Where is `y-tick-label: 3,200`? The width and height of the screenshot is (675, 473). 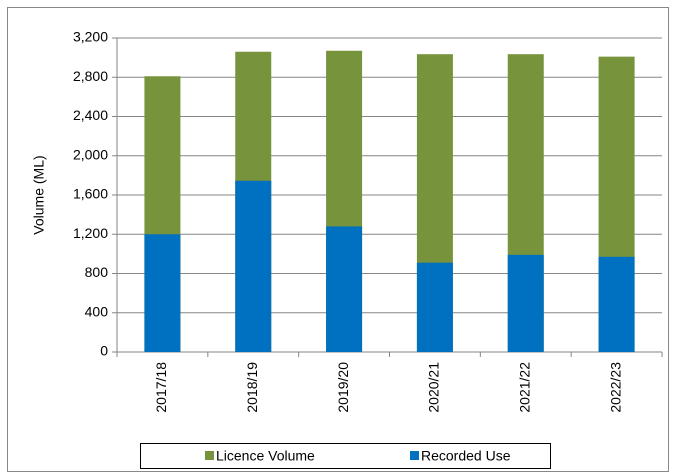
y-tick-label: 3,200 is located at coordinates (90, 37).